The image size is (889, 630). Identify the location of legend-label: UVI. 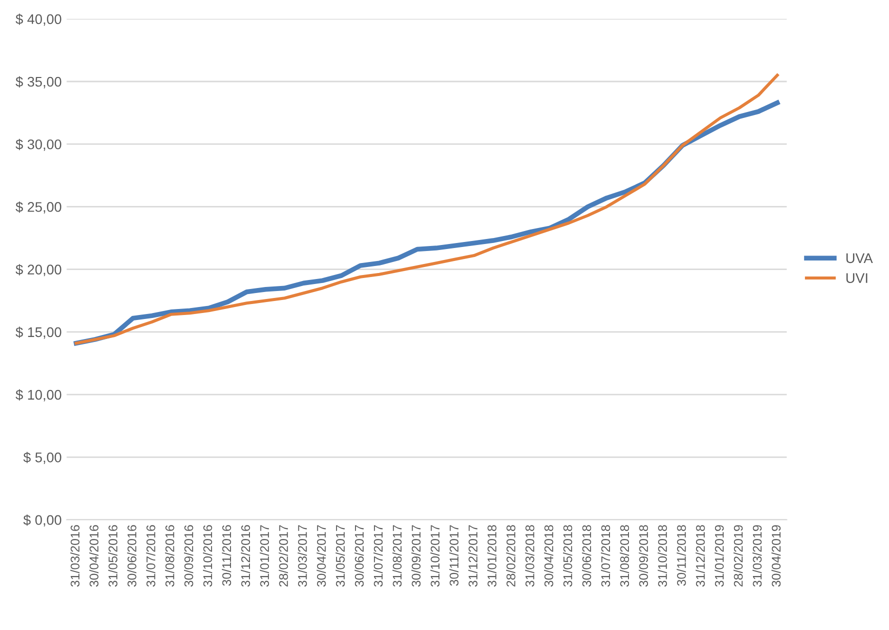
(857, 278).